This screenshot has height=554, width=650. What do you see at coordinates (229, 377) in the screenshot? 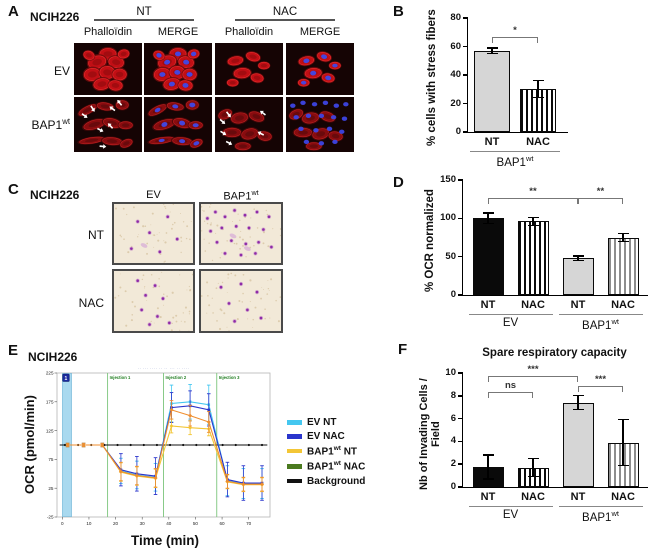
I see `svg-text: Injection 3` at bounding box center [229, 377].